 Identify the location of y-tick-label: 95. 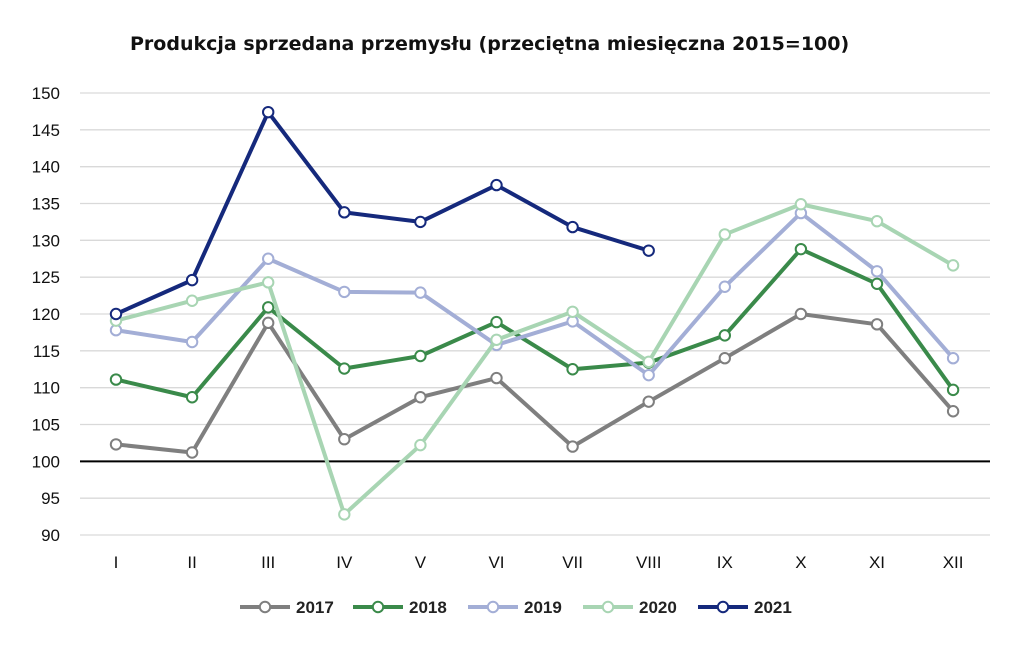
(50, 498).